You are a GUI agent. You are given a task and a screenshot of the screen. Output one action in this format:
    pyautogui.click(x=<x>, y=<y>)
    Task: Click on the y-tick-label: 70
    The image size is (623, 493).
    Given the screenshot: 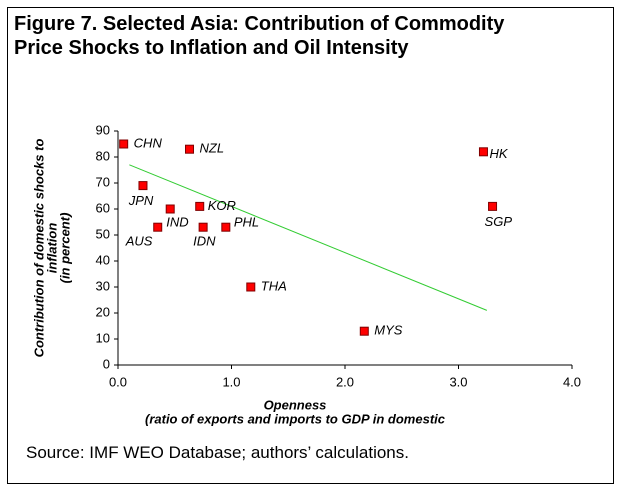 What is the action you would take?
    pyautogui.click(x=103, y=181)
    